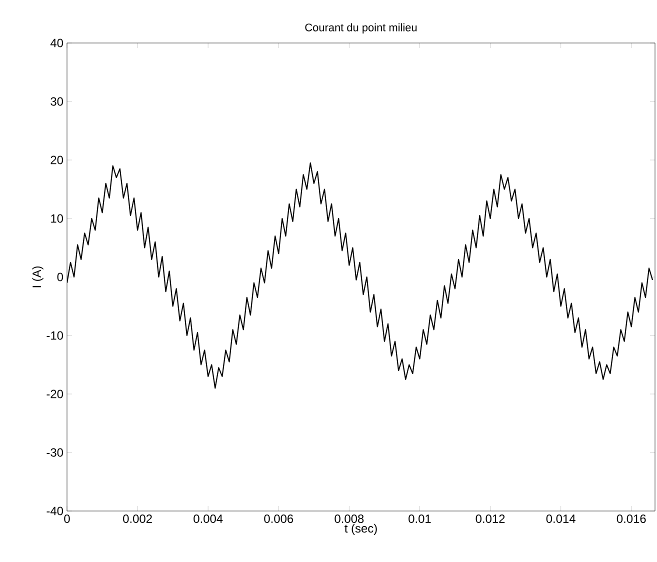 The height and width of the screenshot is (562, 657). I want to click on y-tick-label: 10, so click(57, 218).